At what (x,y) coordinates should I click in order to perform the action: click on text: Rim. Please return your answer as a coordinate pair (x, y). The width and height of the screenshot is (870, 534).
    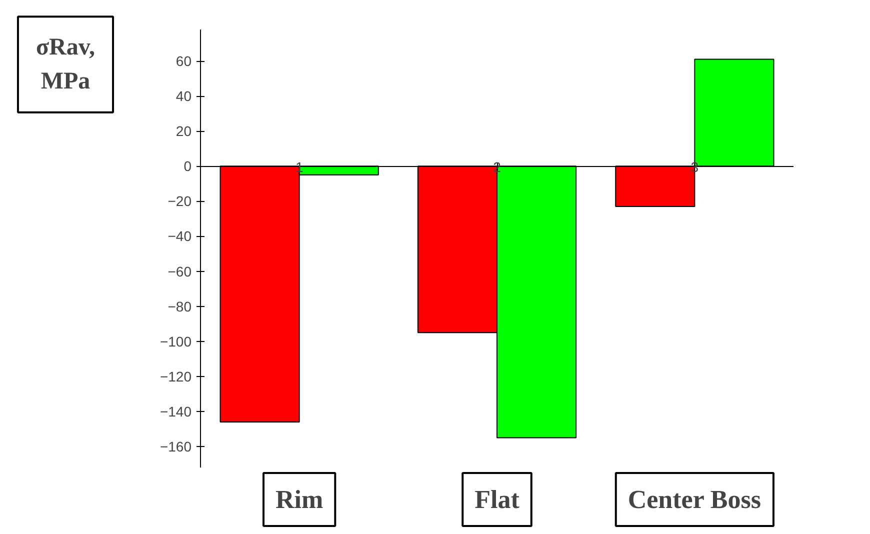
    Looking at the image, I should click on (300, 499).